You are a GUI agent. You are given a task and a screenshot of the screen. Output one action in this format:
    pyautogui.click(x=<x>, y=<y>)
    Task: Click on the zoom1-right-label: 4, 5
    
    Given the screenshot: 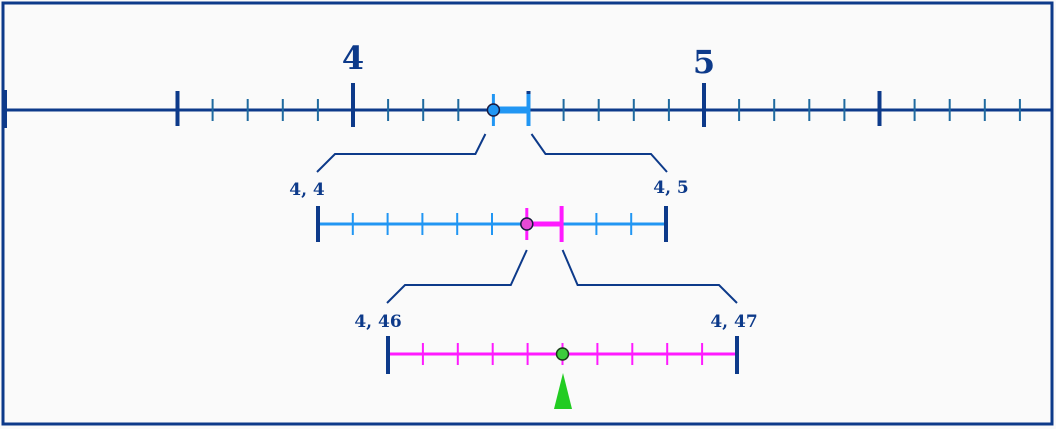 What is the action you would take?
    pyautogui.click(x=671, y=188)
    